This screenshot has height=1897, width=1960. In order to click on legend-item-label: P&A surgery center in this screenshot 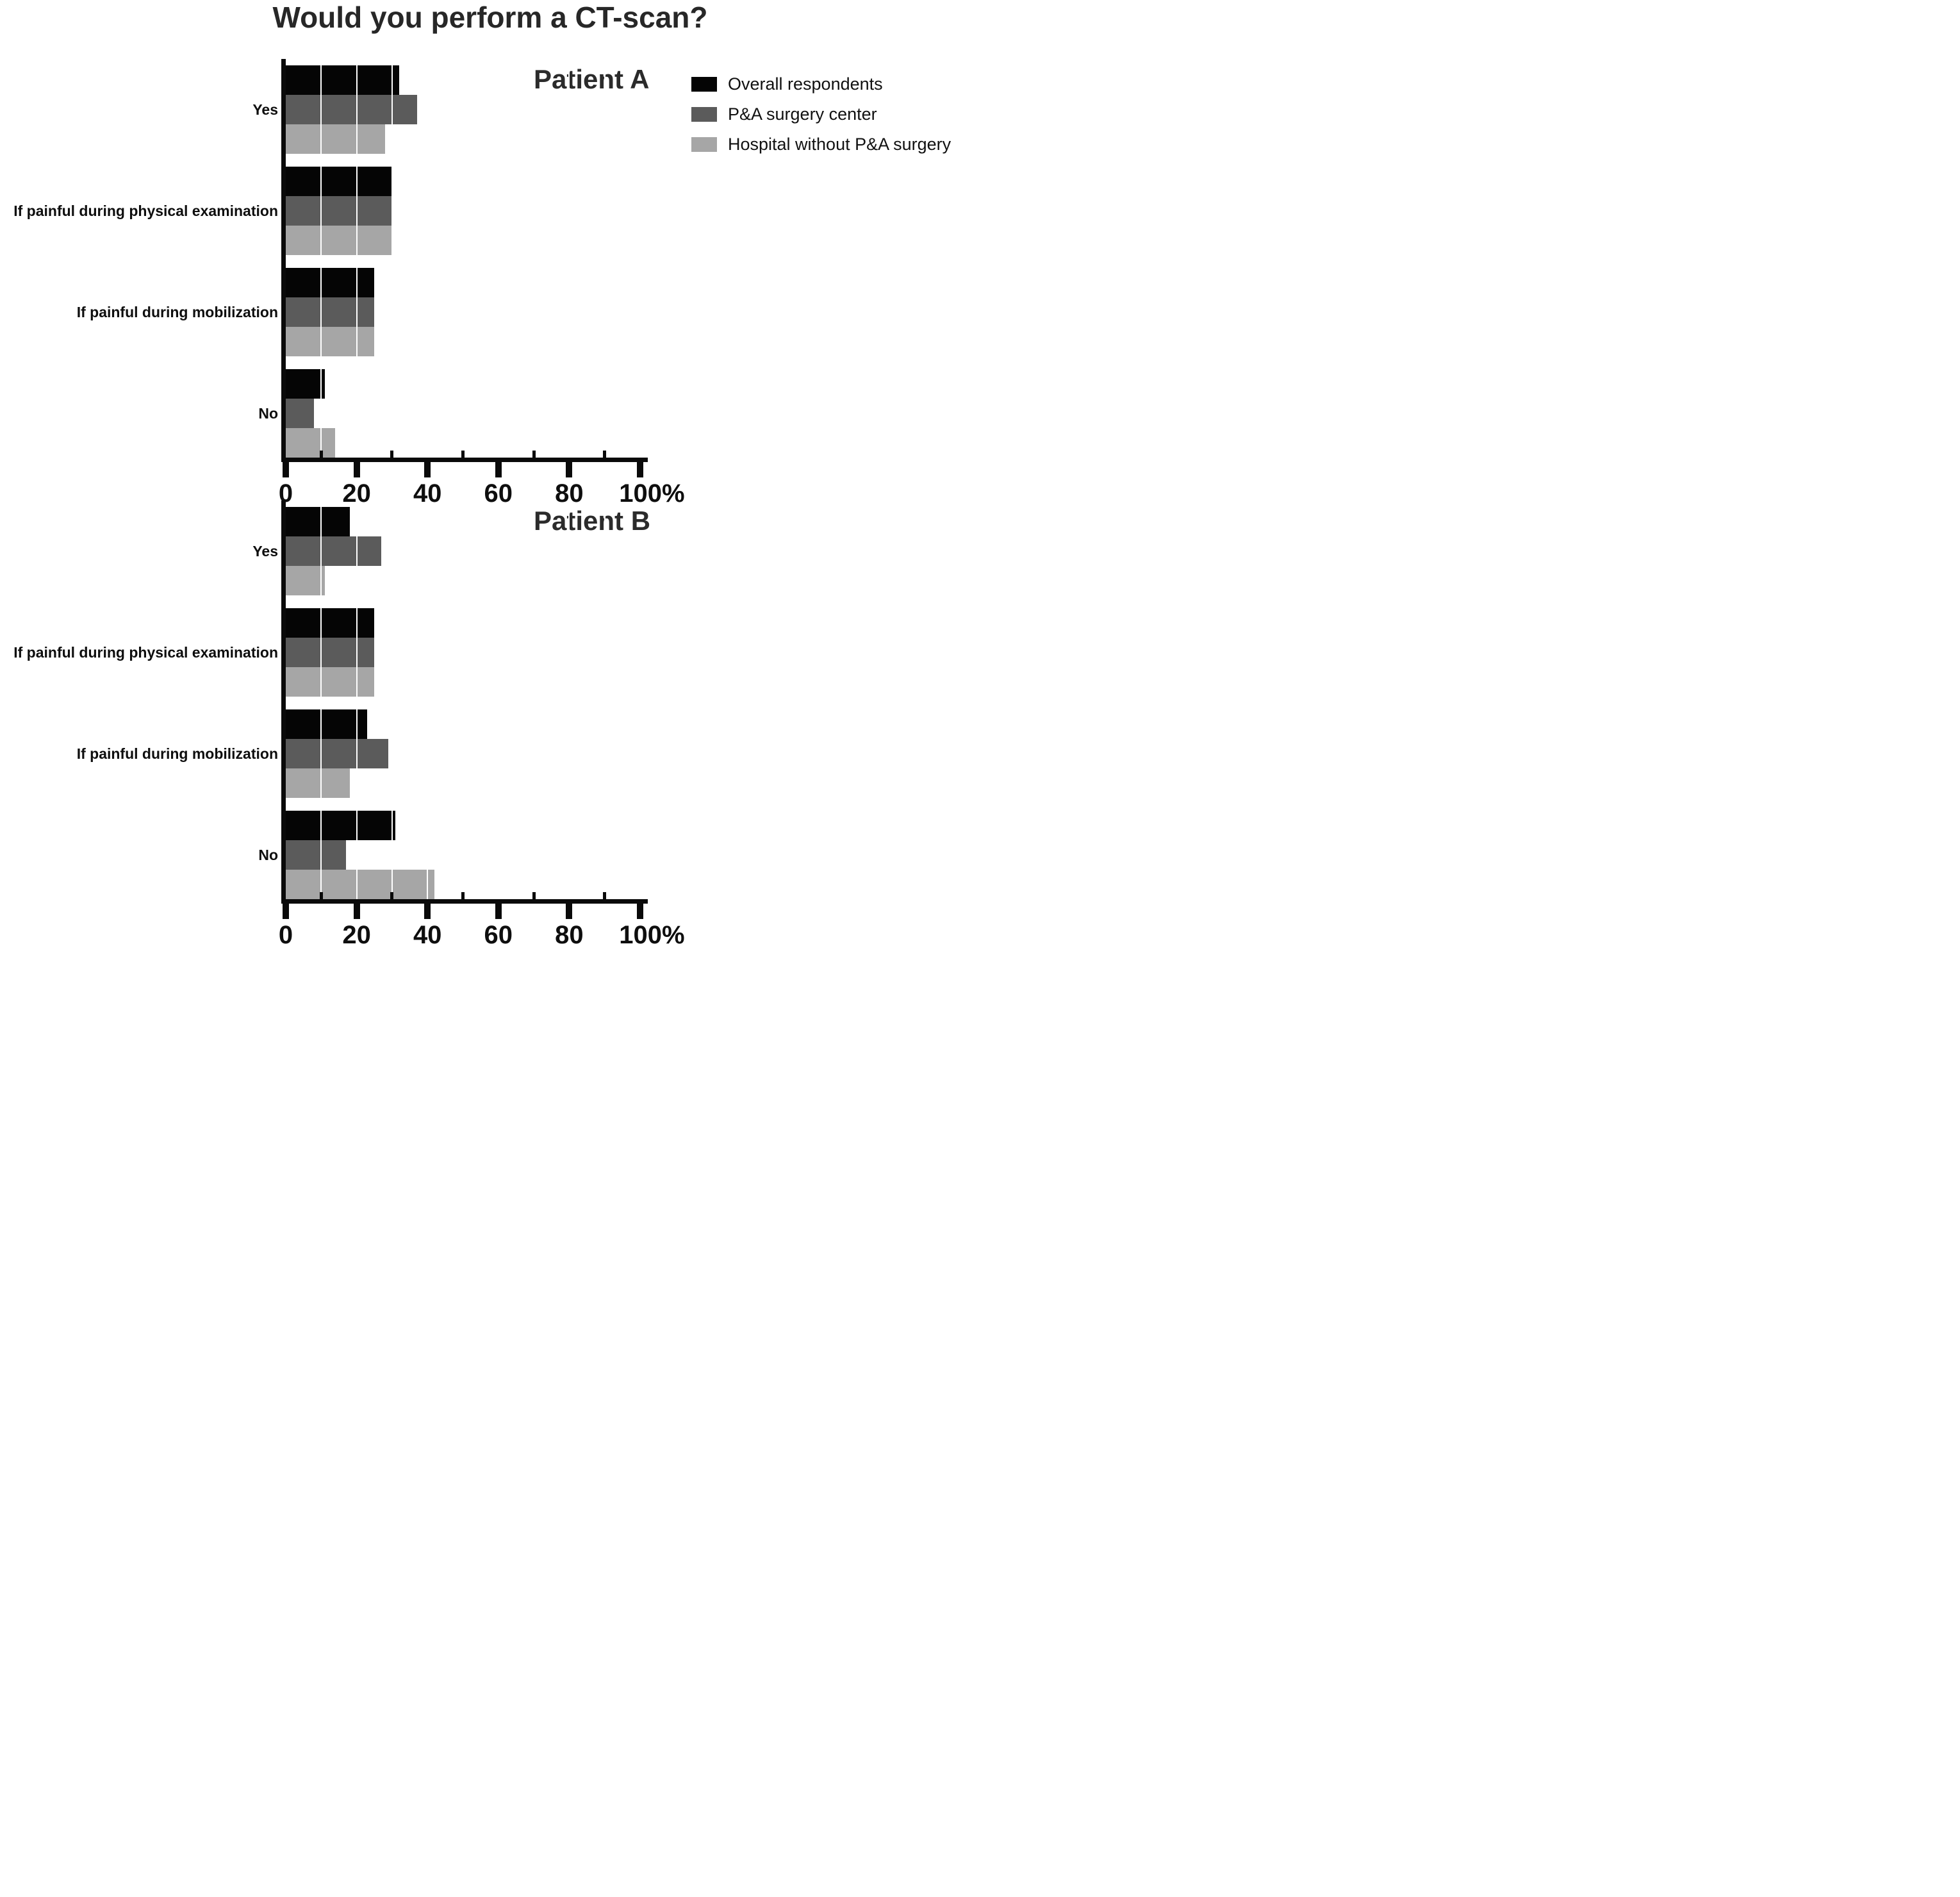, I will do `click(802, 114)`.